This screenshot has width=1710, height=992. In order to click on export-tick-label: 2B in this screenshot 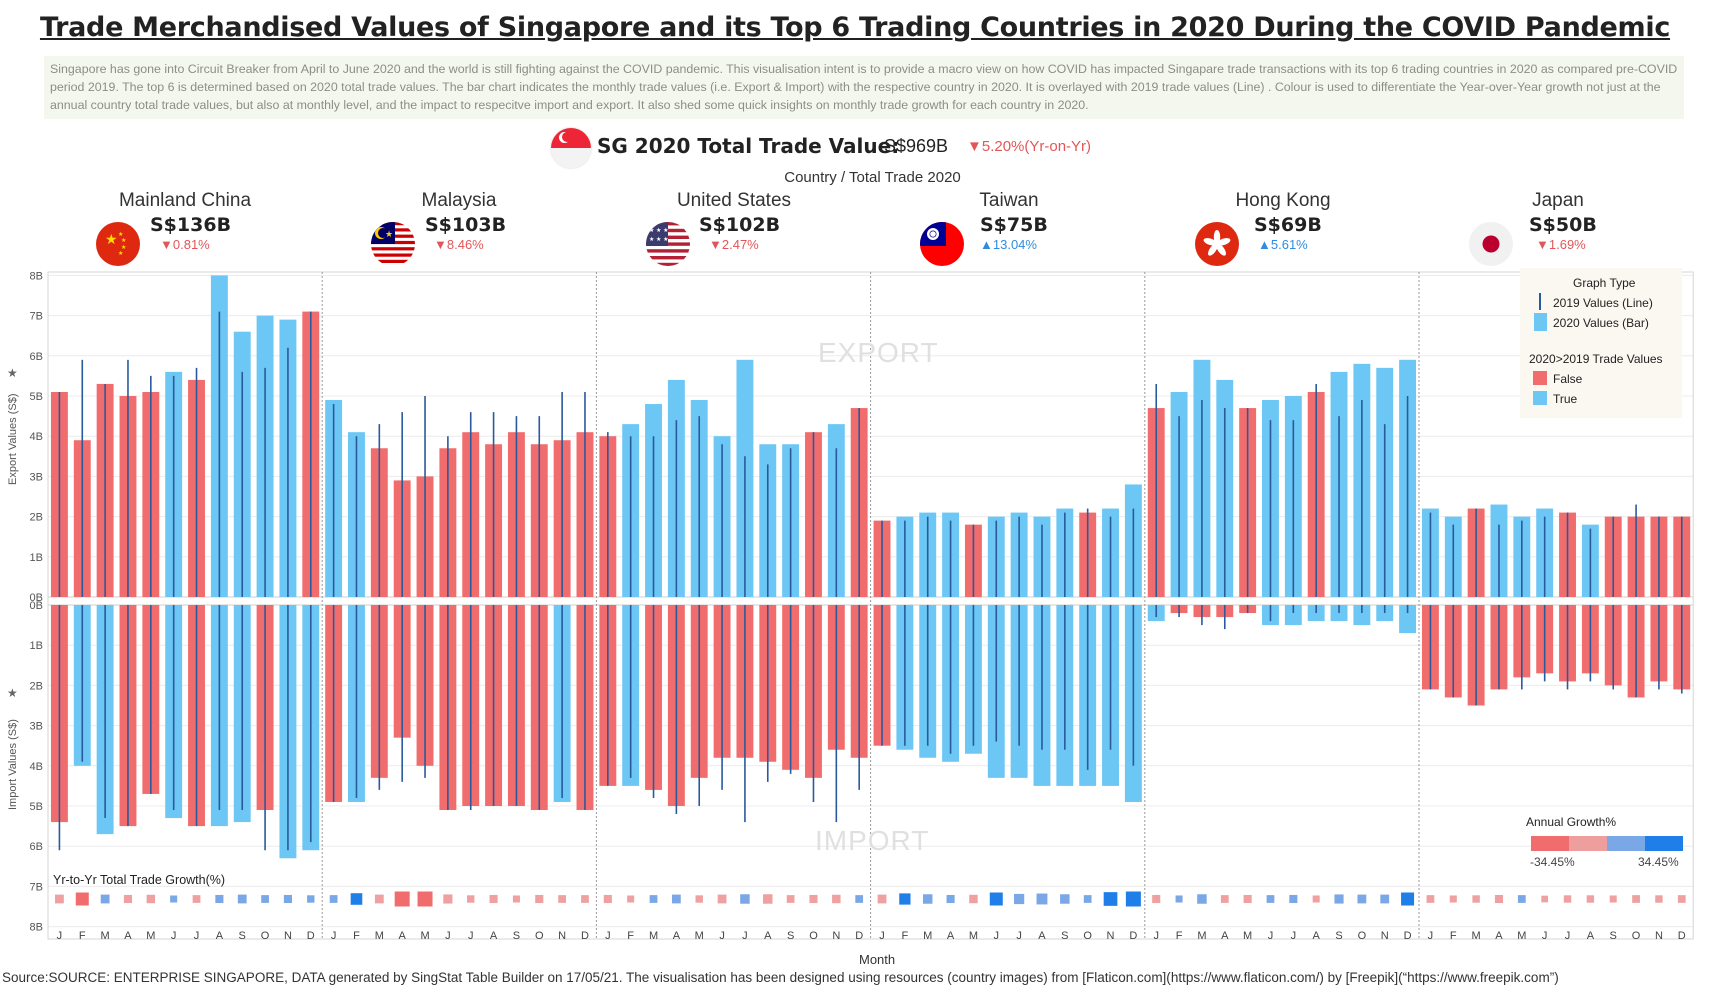, I will do `click(36, 518)`.